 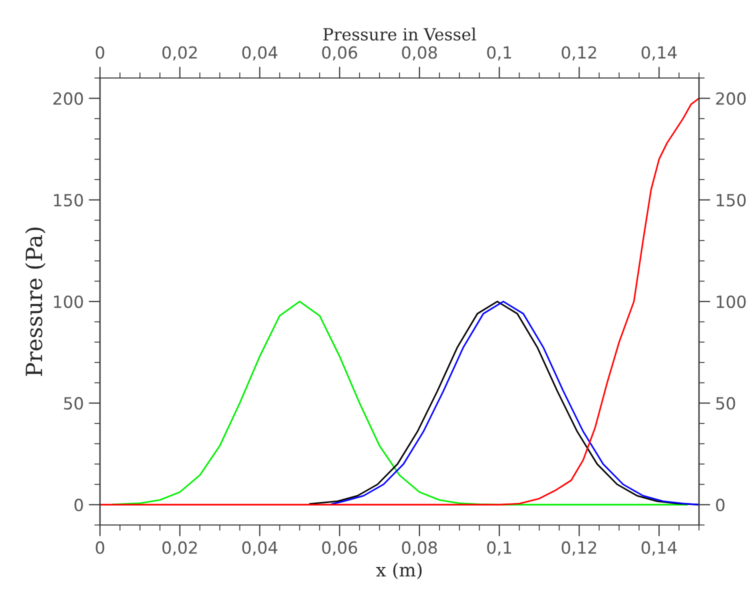 I want to click on x-tick-label: 0,1, so click(x=499, y=548).